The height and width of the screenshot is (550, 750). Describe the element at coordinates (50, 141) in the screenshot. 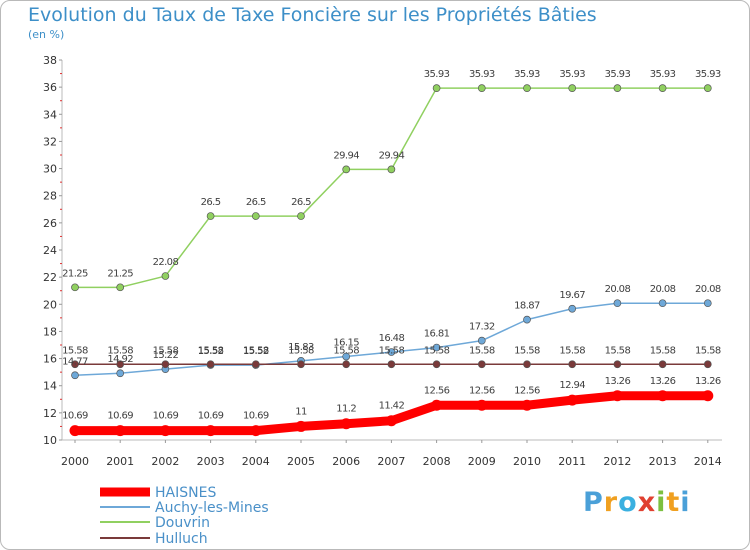

I see `y-tick-label: 32` at that location.